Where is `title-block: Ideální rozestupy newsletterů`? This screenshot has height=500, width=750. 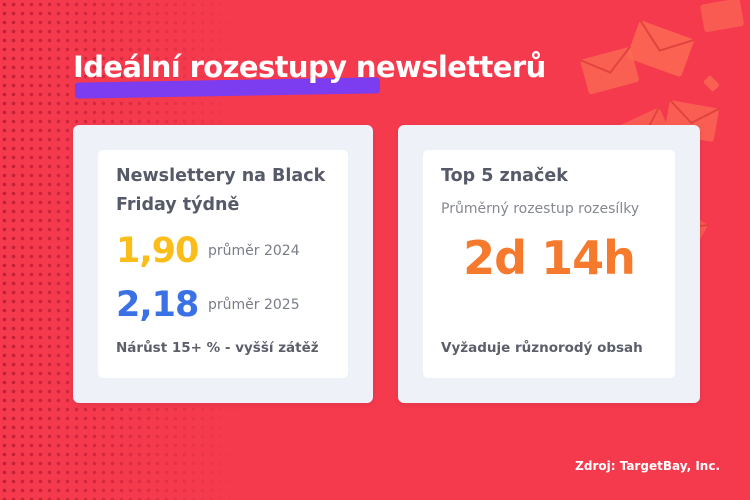
title-block: Ideální rozestupy newsletterů is located at coordinates (309, 74).